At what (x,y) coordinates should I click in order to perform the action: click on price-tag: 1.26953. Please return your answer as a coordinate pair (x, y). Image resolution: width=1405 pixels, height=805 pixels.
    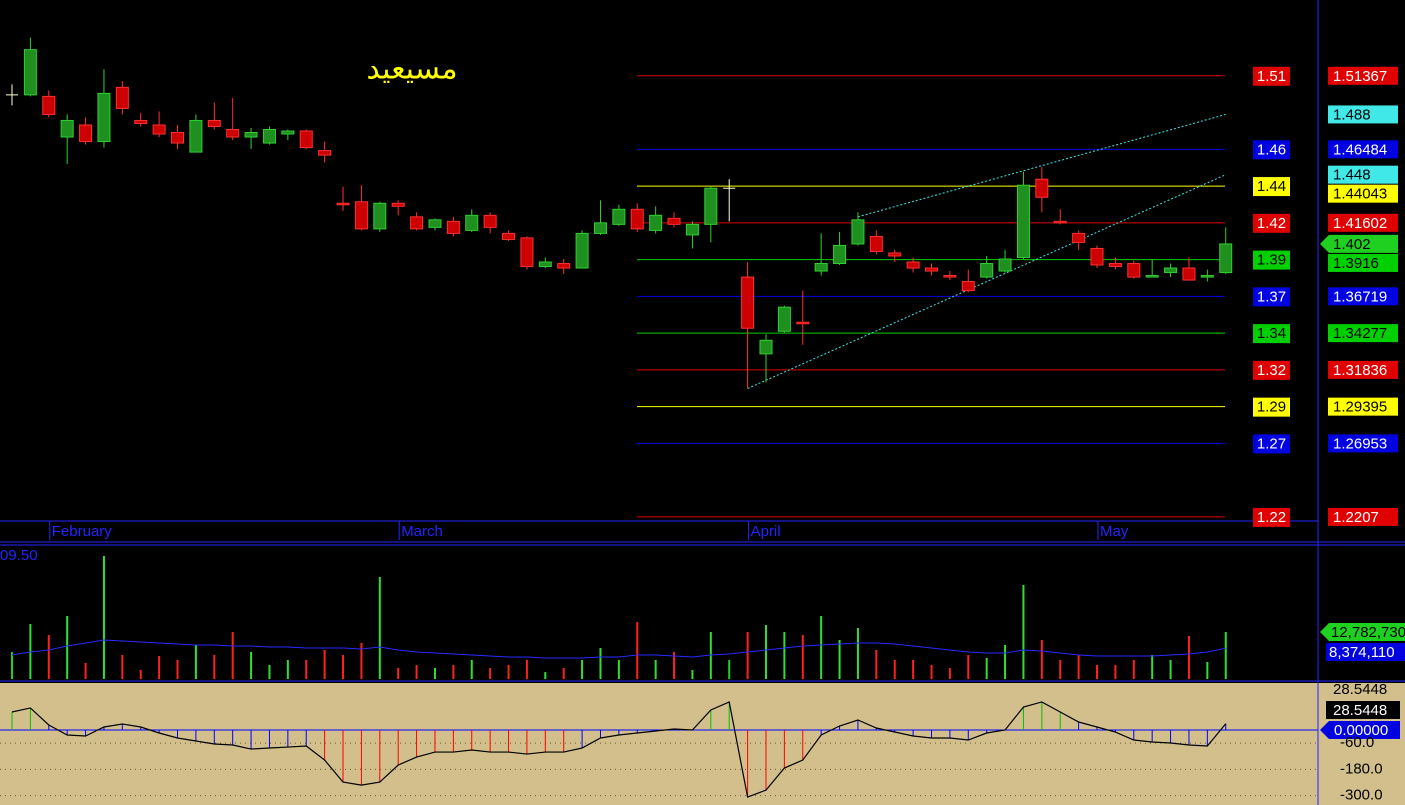
    Looking at the image, I should click on (1360, 443).